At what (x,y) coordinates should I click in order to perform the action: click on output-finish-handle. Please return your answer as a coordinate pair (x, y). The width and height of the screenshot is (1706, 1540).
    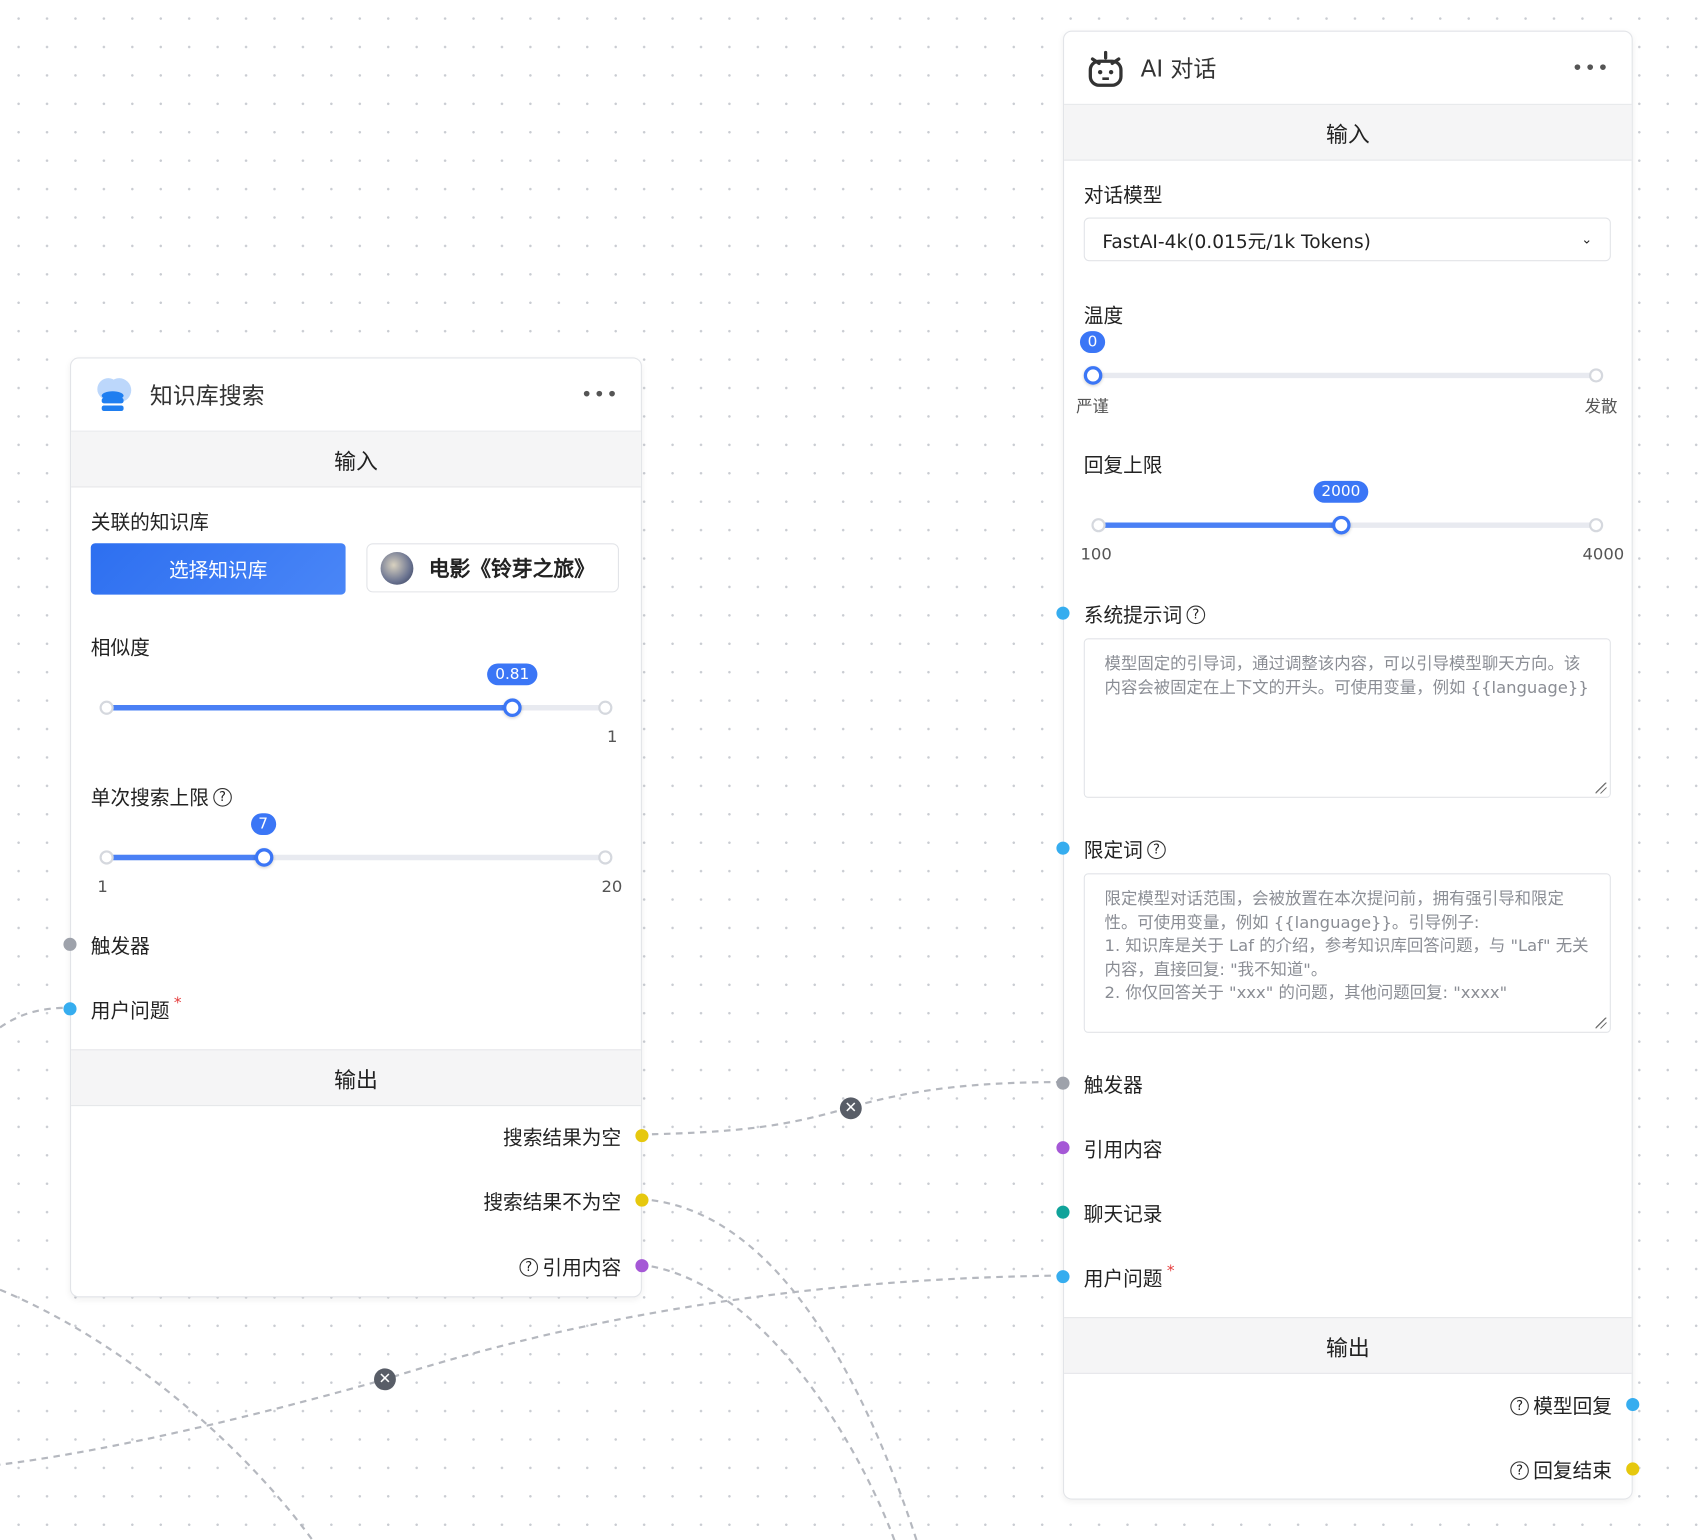
    Looking at the image, I should click on (1633, 1469).